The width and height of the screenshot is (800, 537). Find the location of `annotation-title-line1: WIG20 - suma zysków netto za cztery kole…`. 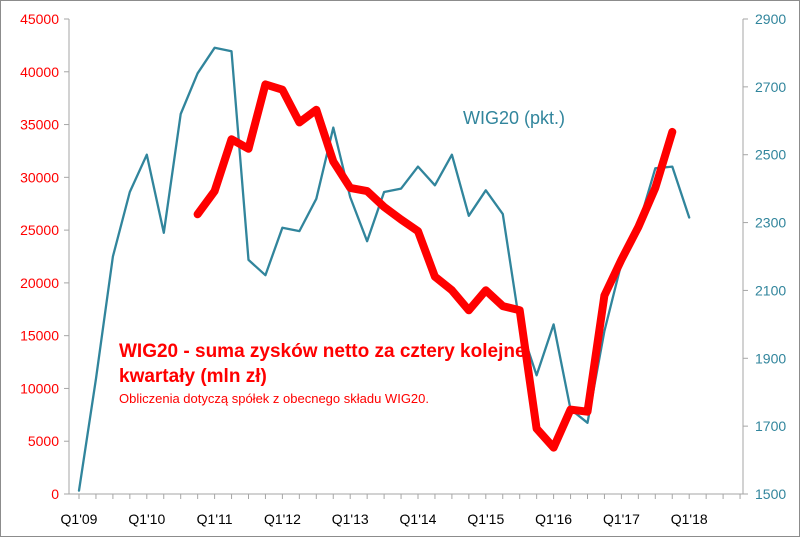

annotation-title-line1: WIG20 - suma zysków netto za cztery kole… is located at coordinates (322, 351).